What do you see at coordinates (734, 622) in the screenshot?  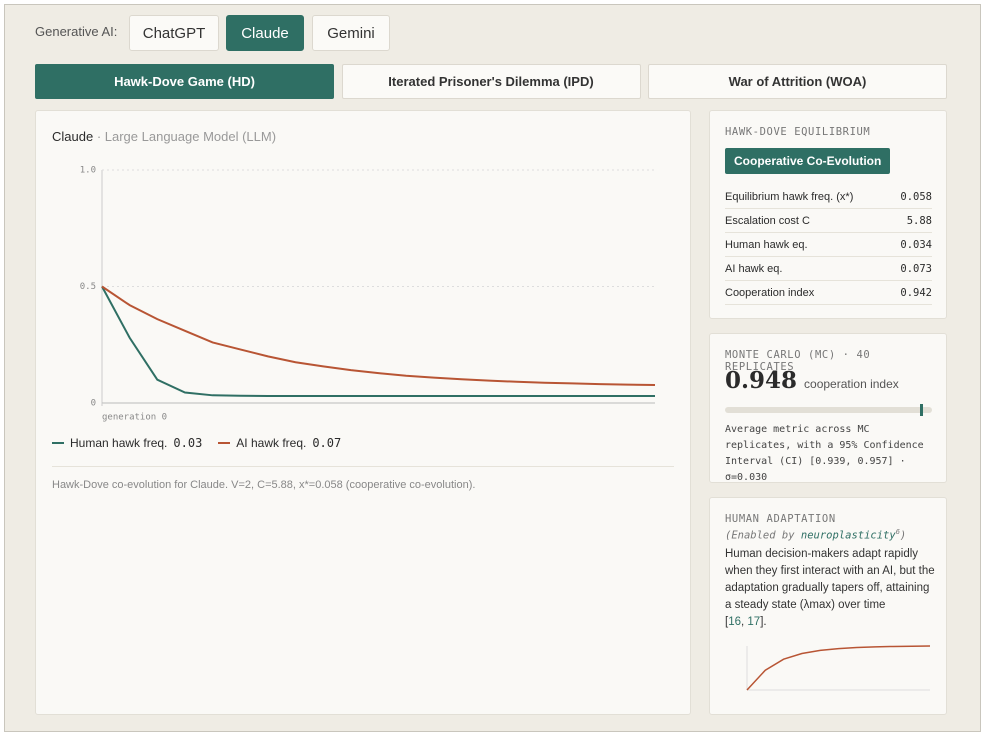 I see `reference-link: 16` at bounding box center [734, 622].